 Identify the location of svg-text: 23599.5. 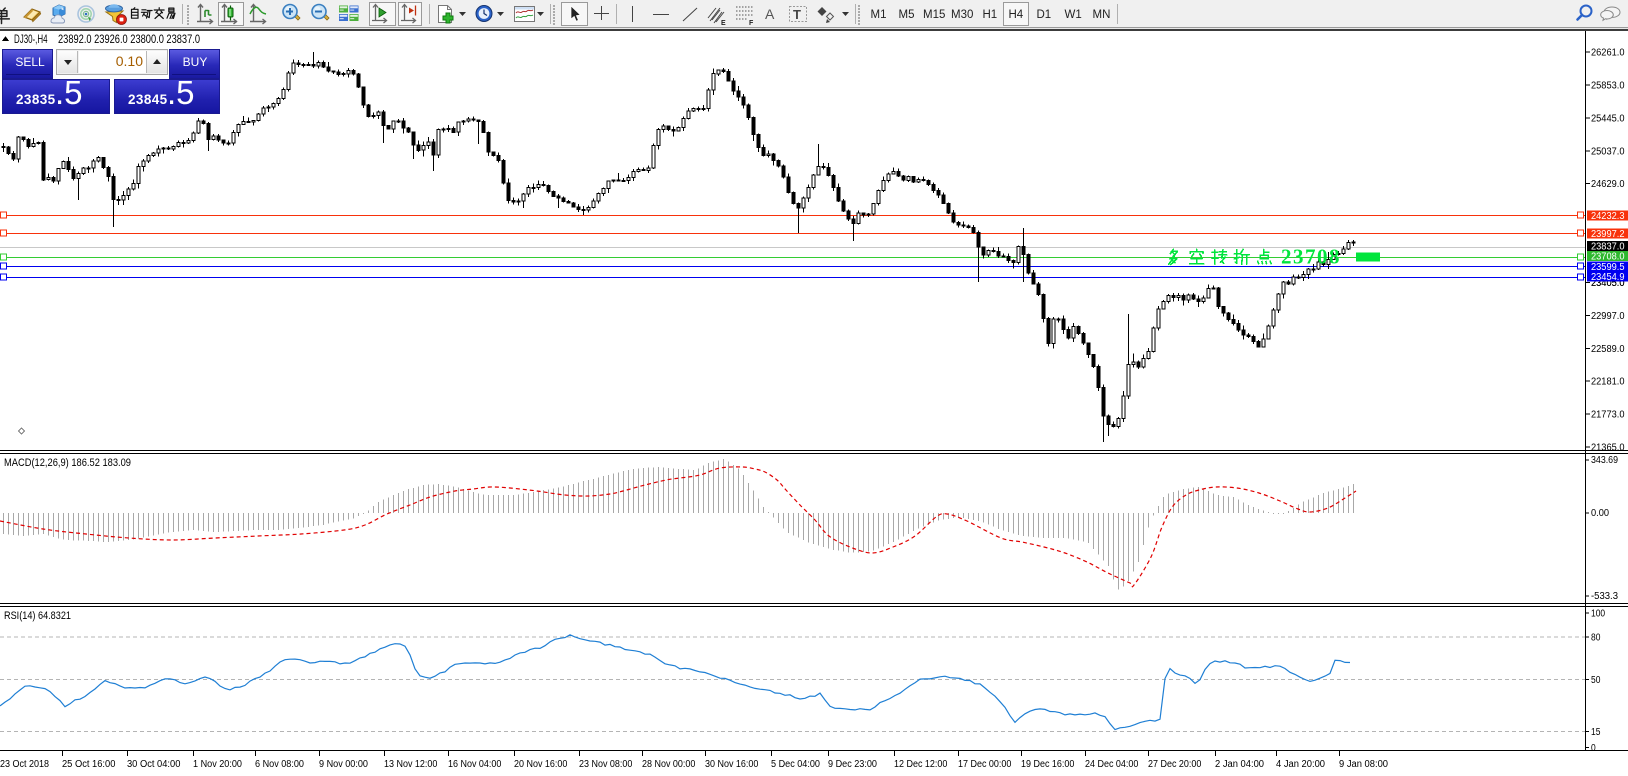
(1608, 267).